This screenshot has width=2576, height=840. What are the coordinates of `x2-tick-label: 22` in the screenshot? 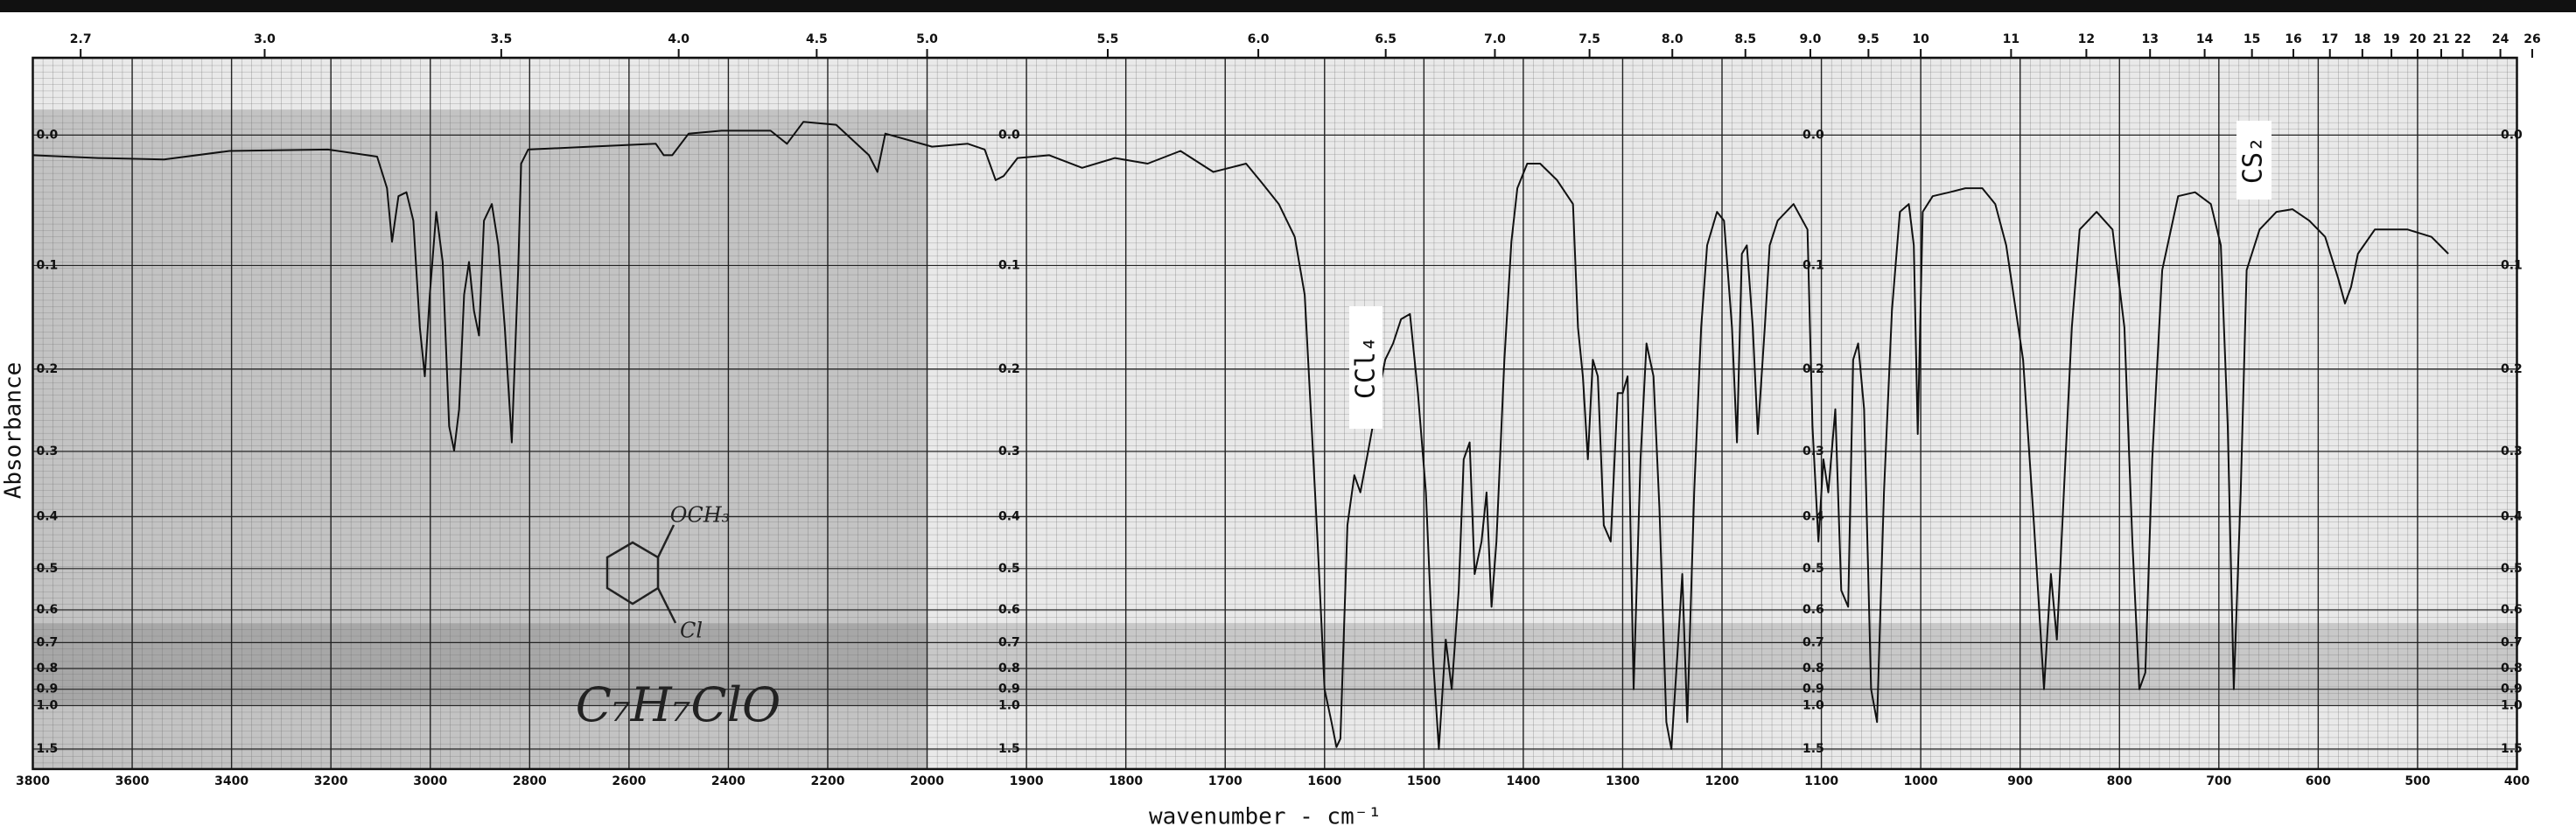 It's located at (2462, 39).